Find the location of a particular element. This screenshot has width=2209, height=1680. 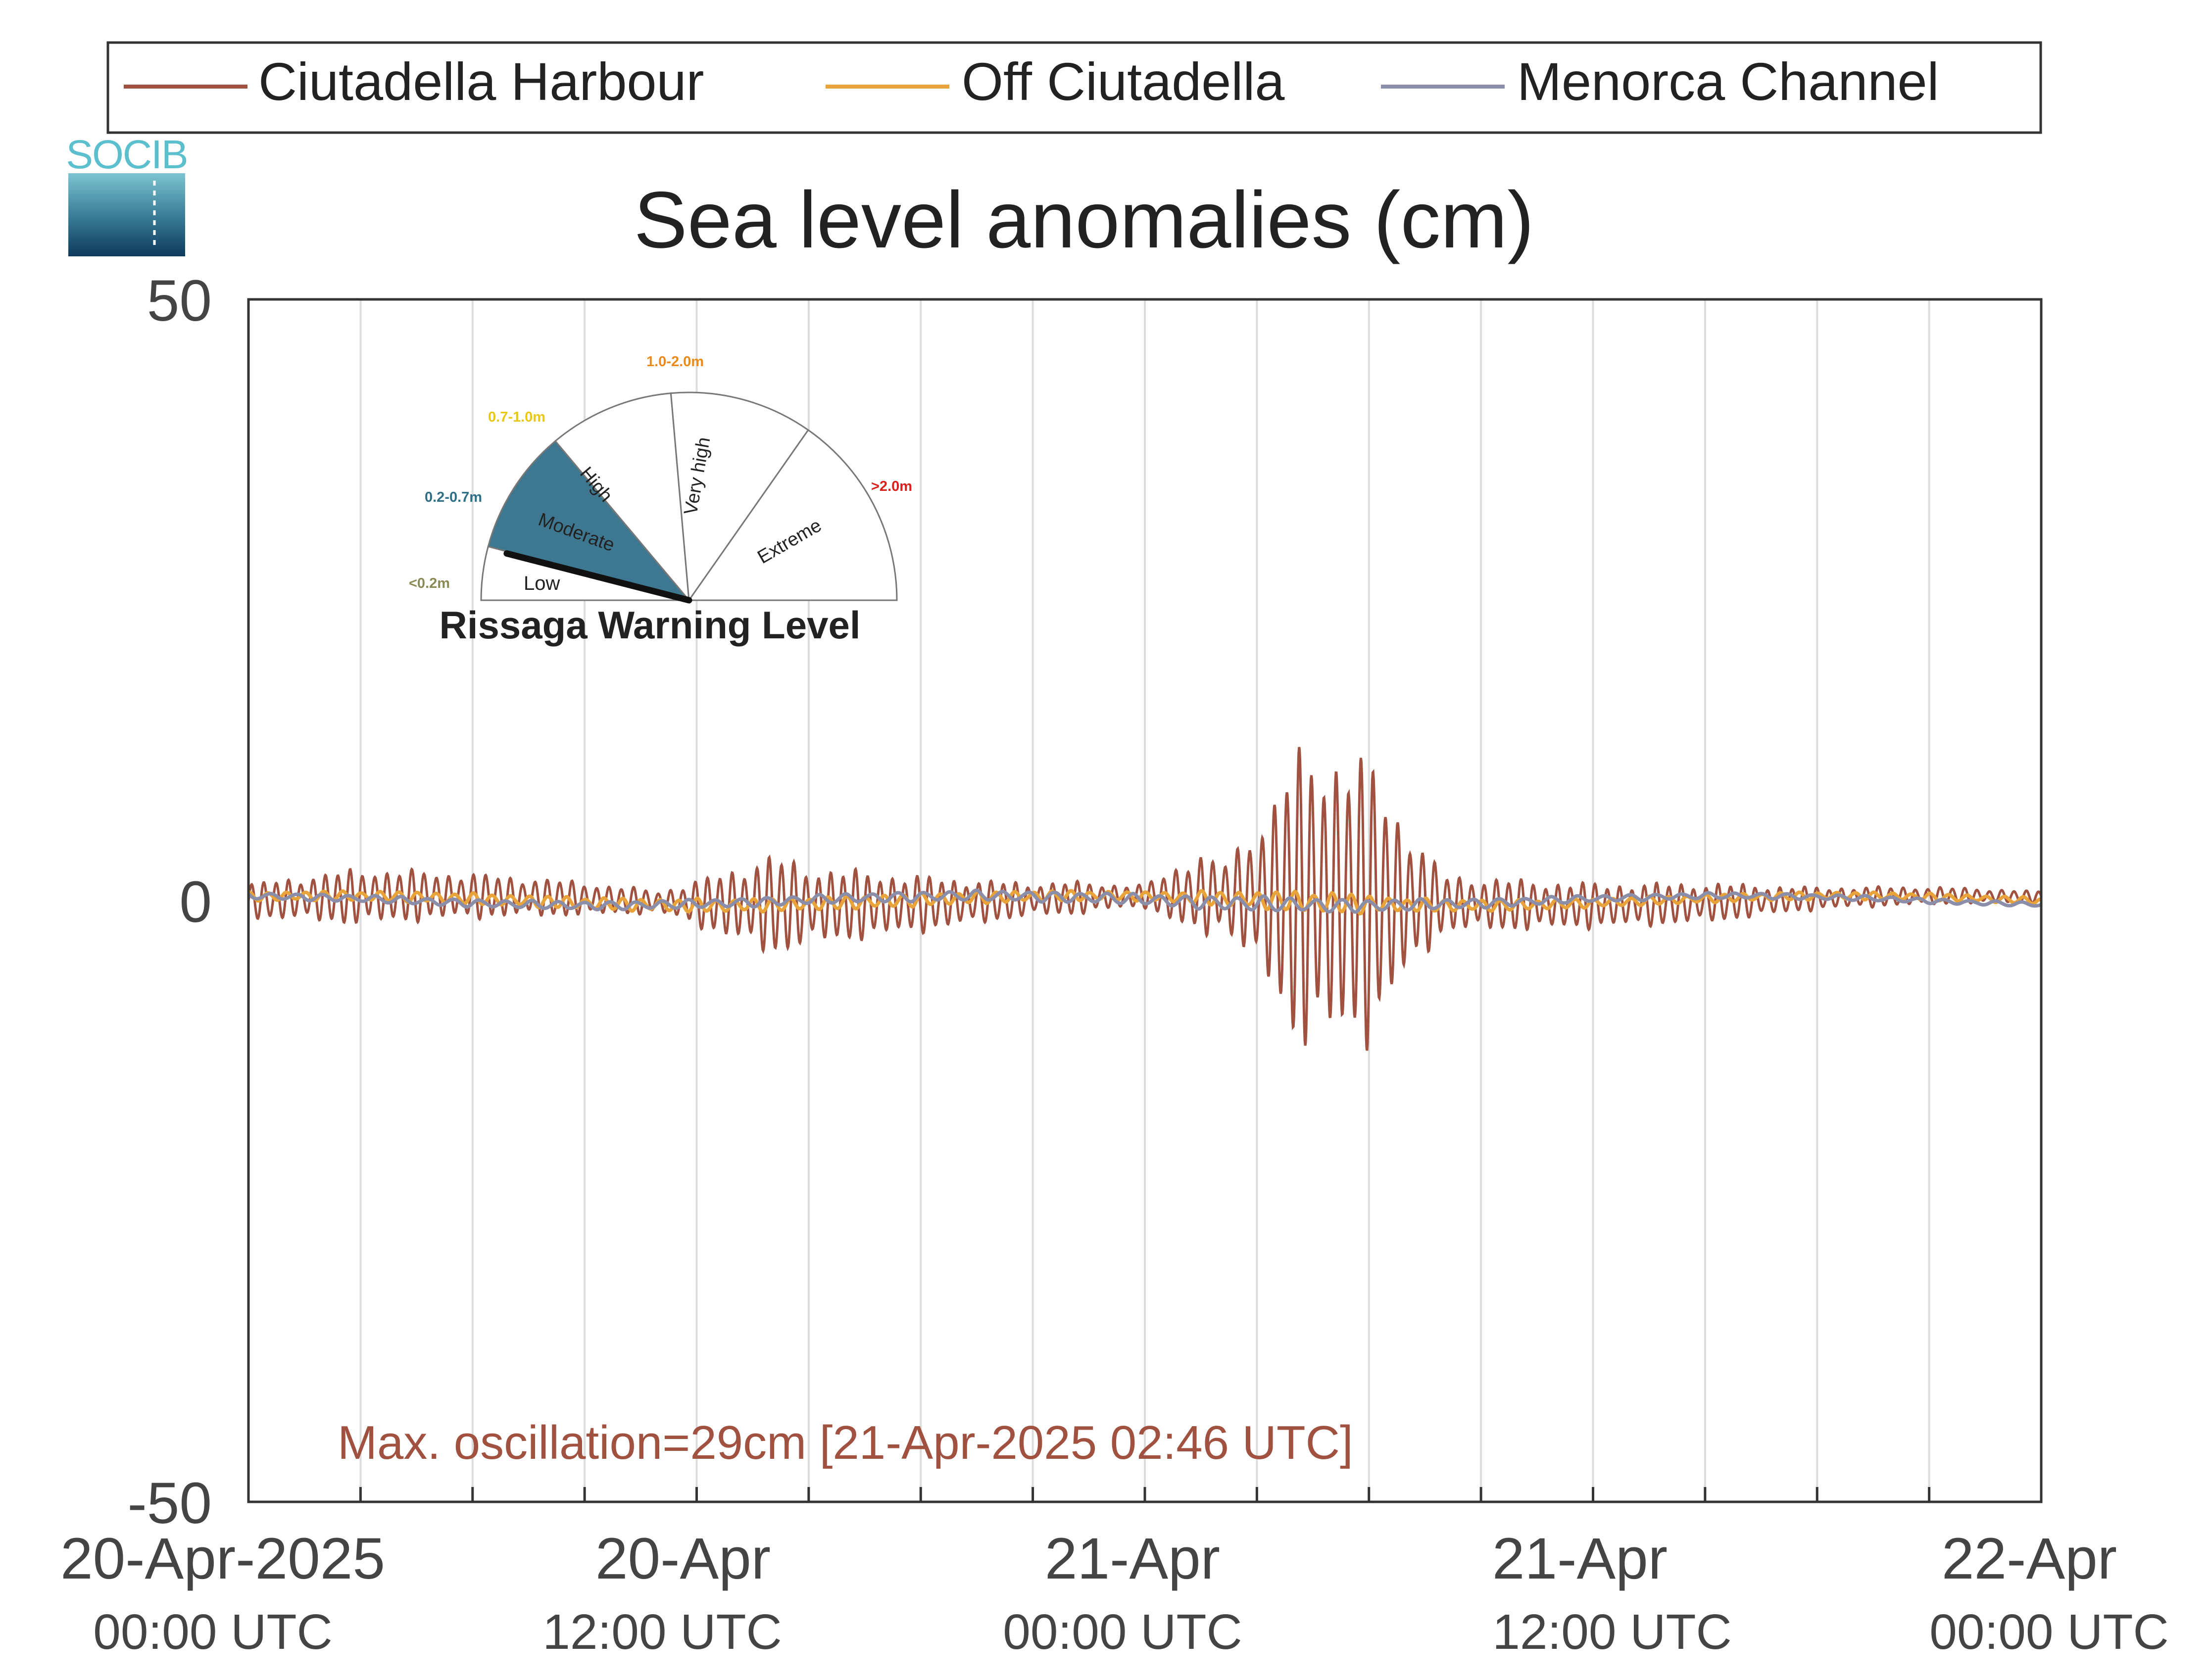

series-line-menorca-channel is located at coordinates (1145, 901).